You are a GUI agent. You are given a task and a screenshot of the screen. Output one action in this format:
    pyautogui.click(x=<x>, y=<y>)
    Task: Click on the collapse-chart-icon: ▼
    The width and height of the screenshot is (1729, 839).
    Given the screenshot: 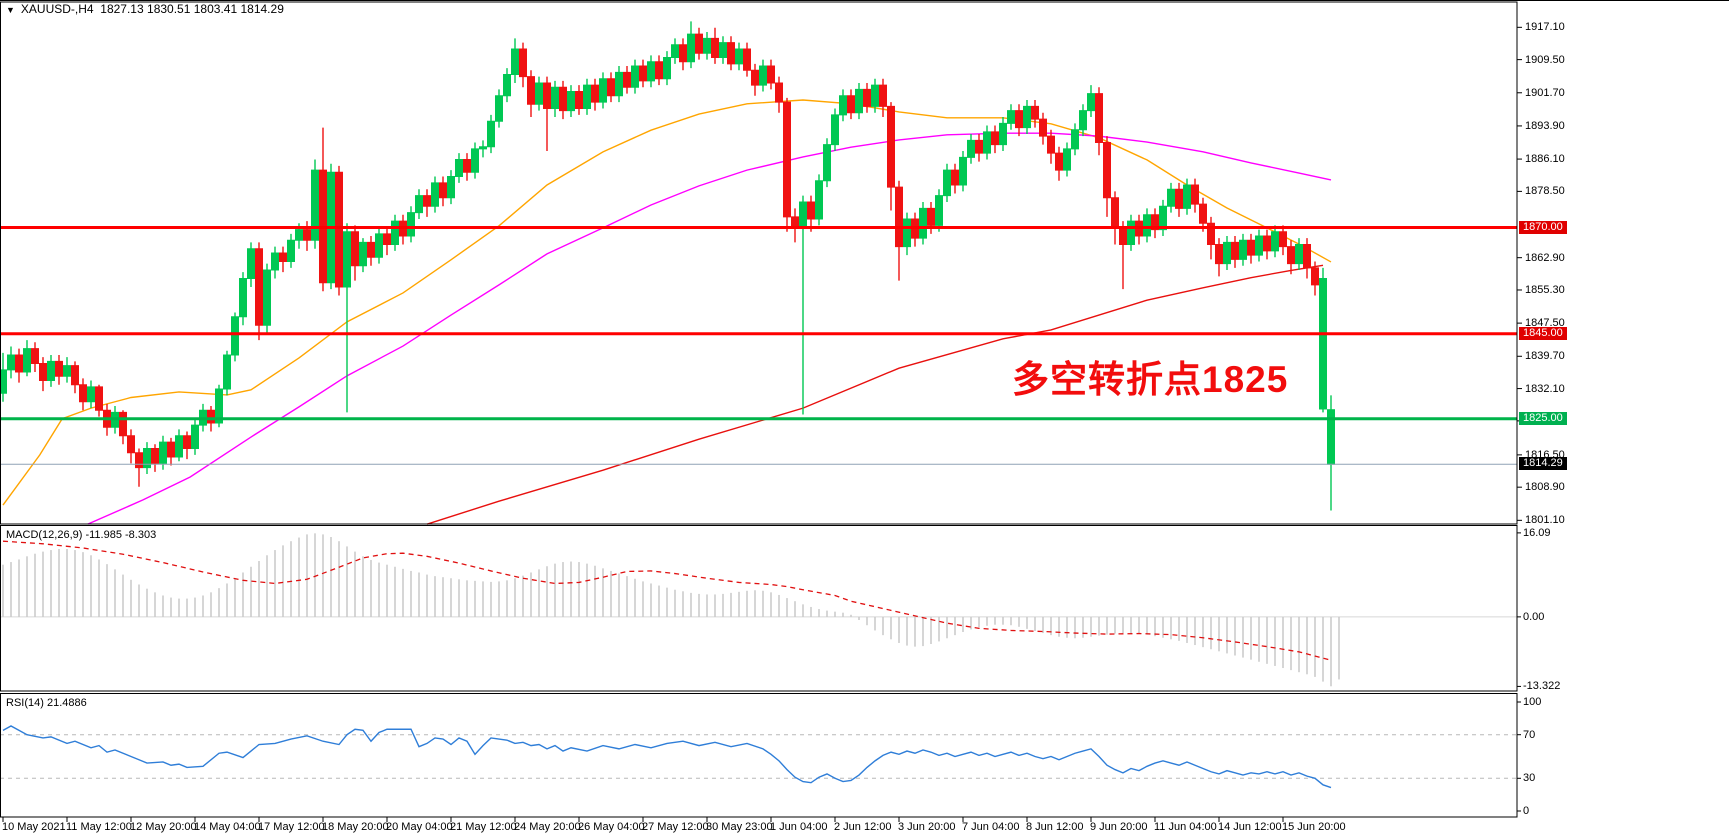 What is the action you would take?
    pyautogui.click(x=10, y=10)
    